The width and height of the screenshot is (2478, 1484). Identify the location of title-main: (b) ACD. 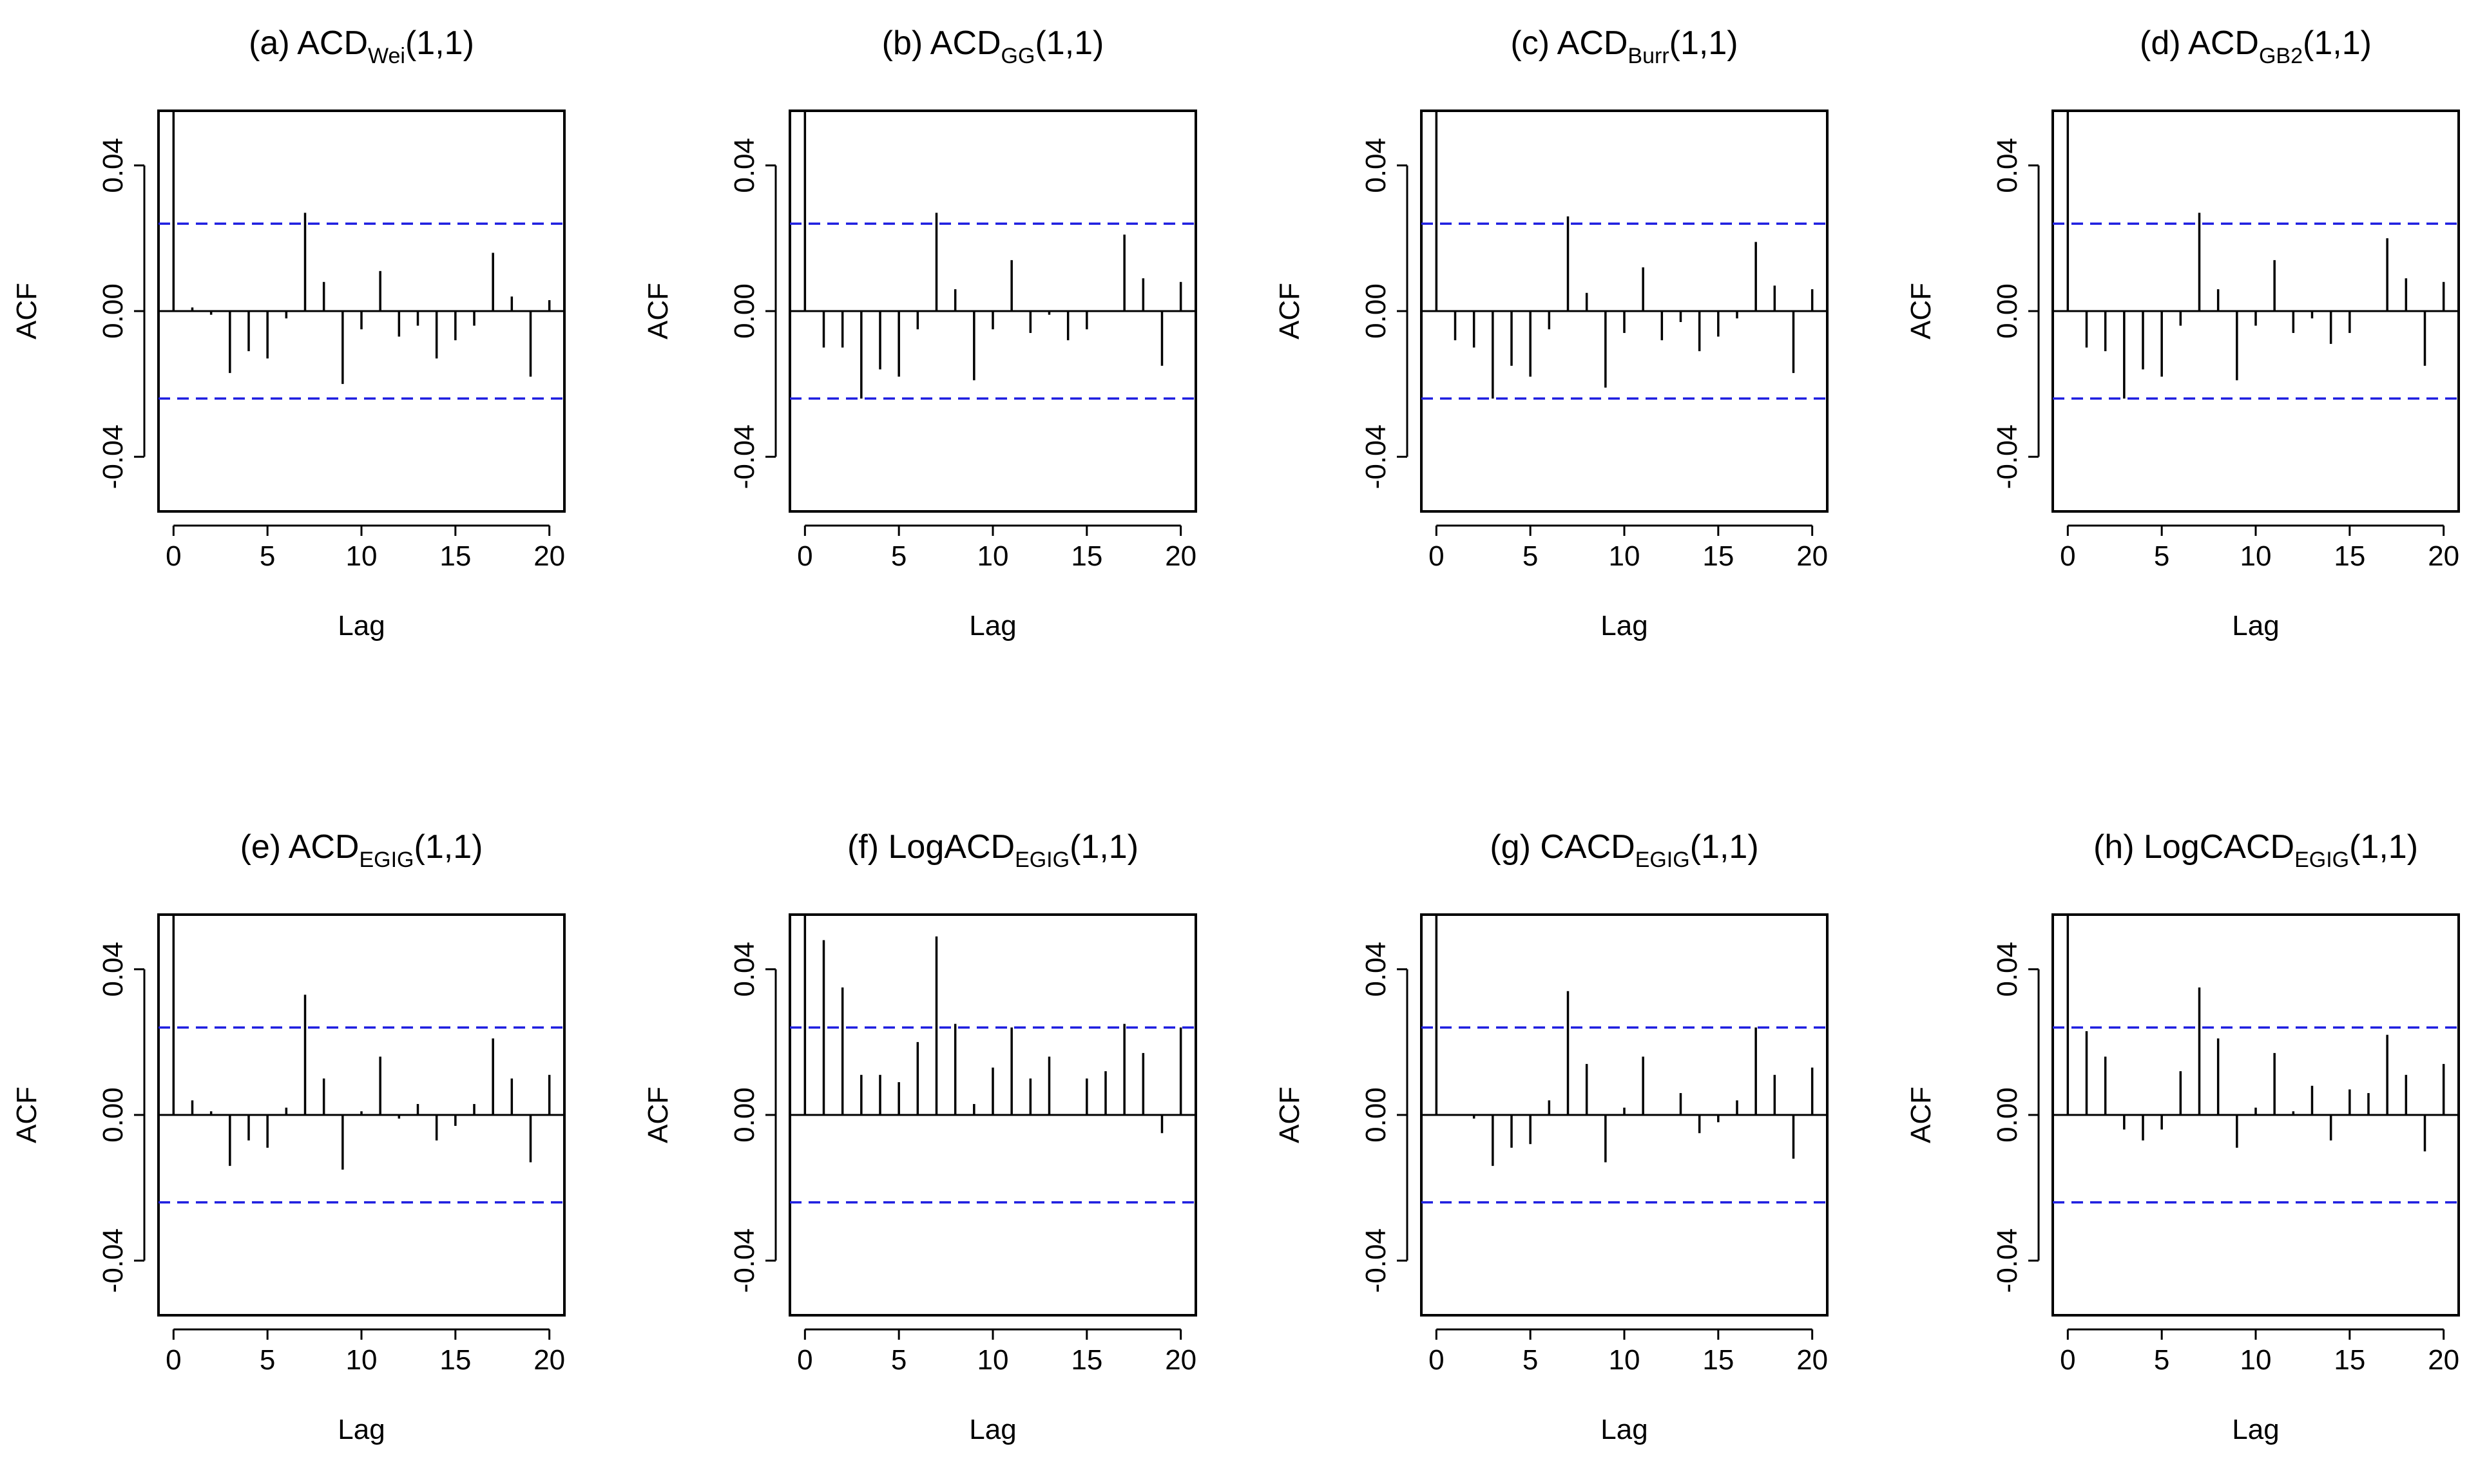
(941, 43).